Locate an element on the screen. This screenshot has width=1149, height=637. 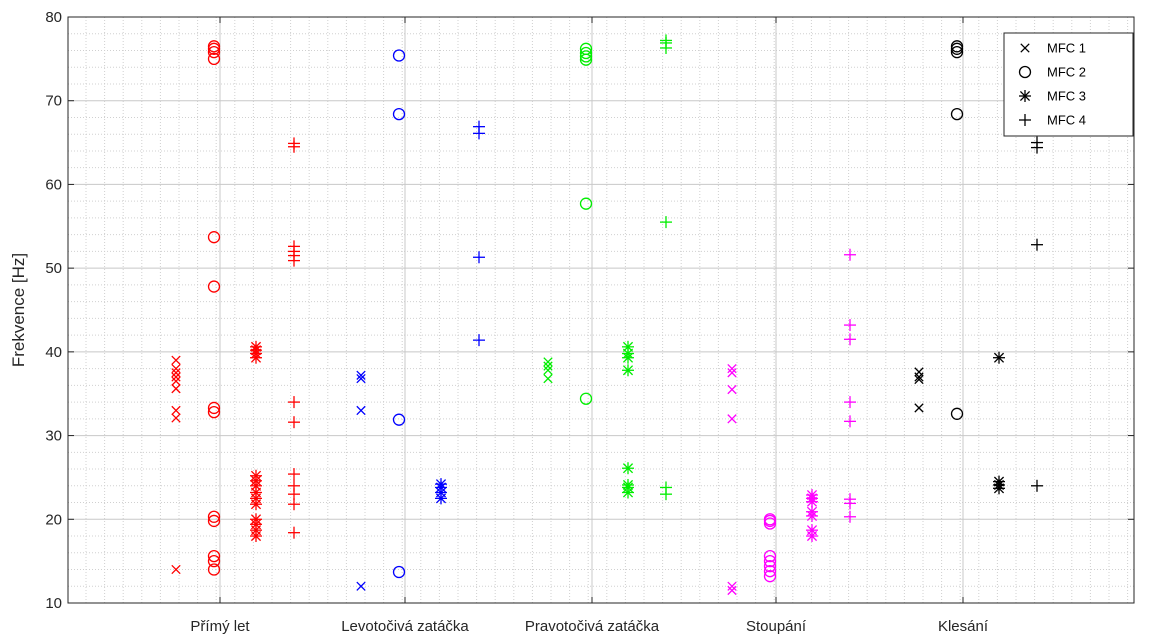
legend-entry-label: MFC 3 is located at coordinates (1066, 96).